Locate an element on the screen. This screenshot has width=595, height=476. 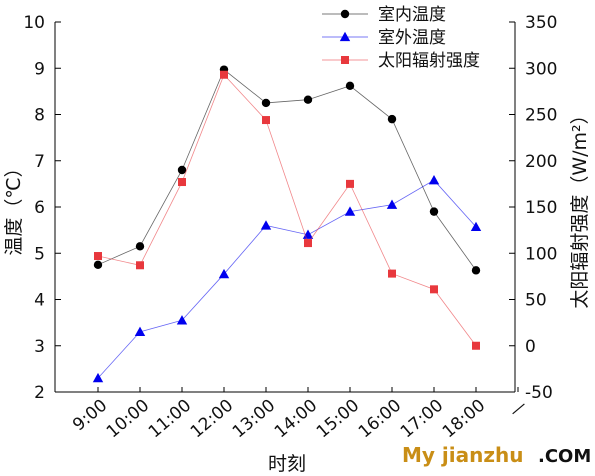
left-tick-label: 3 is located at coordinates (39, 347).